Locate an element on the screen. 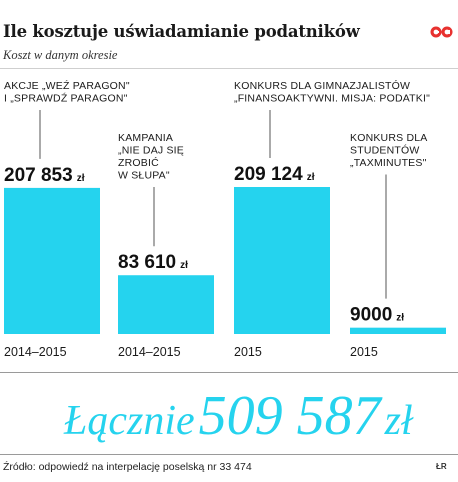 Image resolution: width=458 pixels, height=482 pixels. annotation-text: „FINANSOAKTYWNI. MISJA: PODATKI" is located at coordinates (332, 99).